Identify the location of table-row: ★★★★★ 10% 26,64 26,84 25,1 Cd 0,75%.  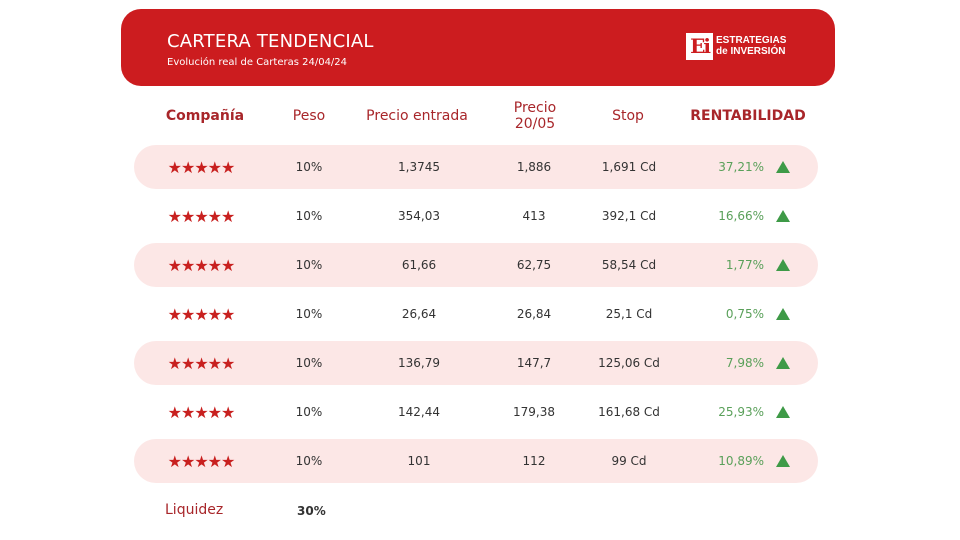
(476, 314).